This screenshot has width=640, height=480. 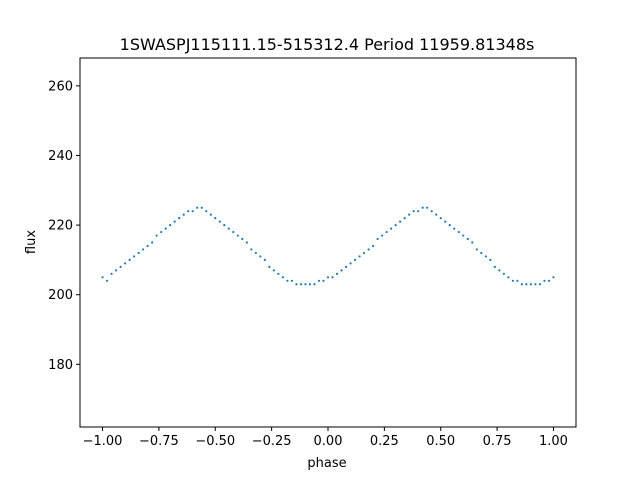 I want to click on y-tick-label: 240, so click(x=60, y=156).